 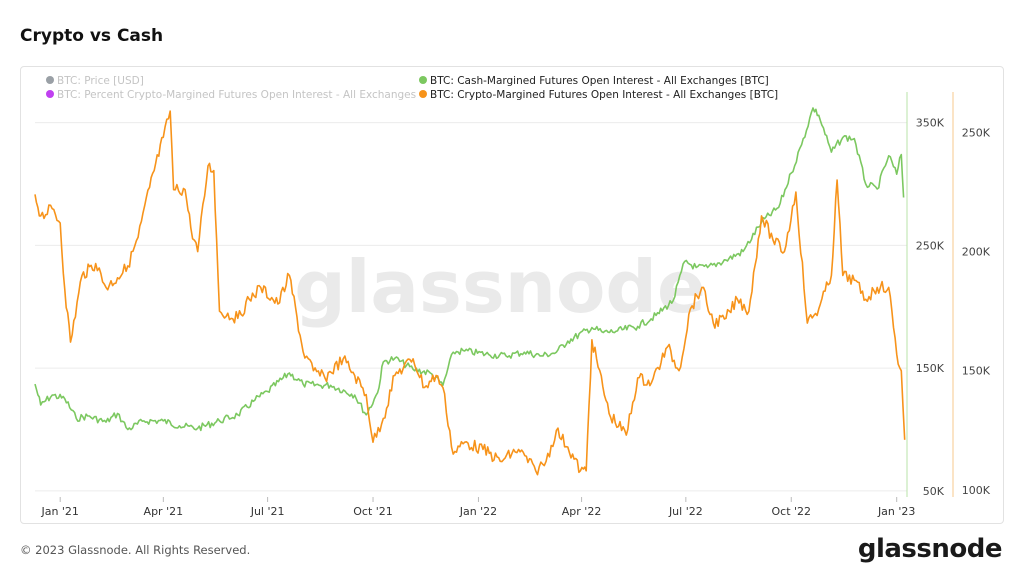 What do you see at coordinates (930, 123) in the screenshot?
I see `green-axis-tick: 350K` at bounding box center [930, 123].